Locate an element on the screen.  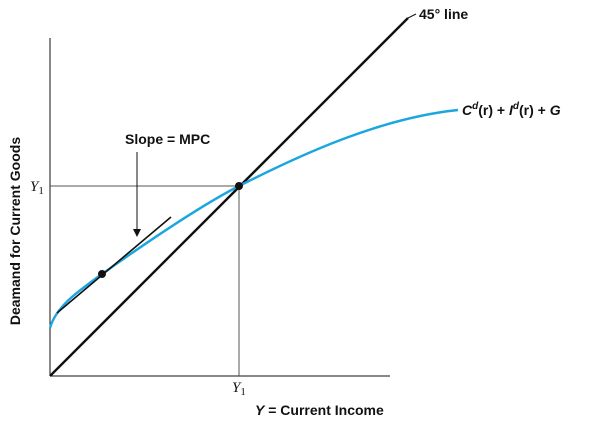
y-axis-label: Deamand for Current Goods is located at coordinates (15, 231).